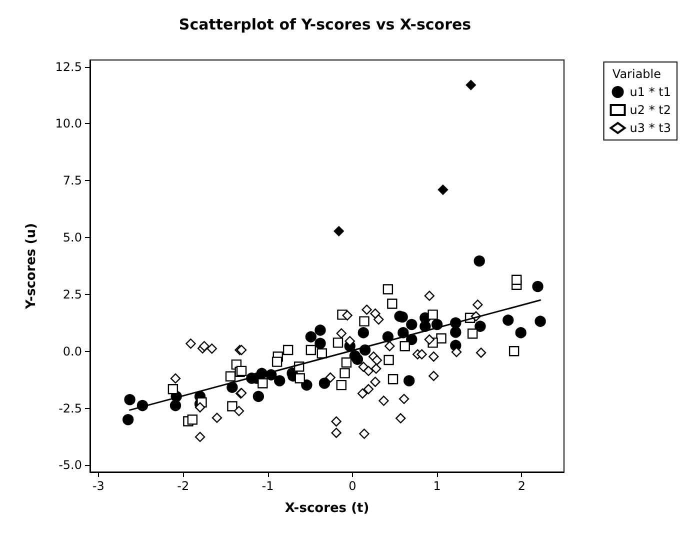 This screenshot has height=535, width=681. I want to click on legend-label: u2 * t2, so click(651, 110).